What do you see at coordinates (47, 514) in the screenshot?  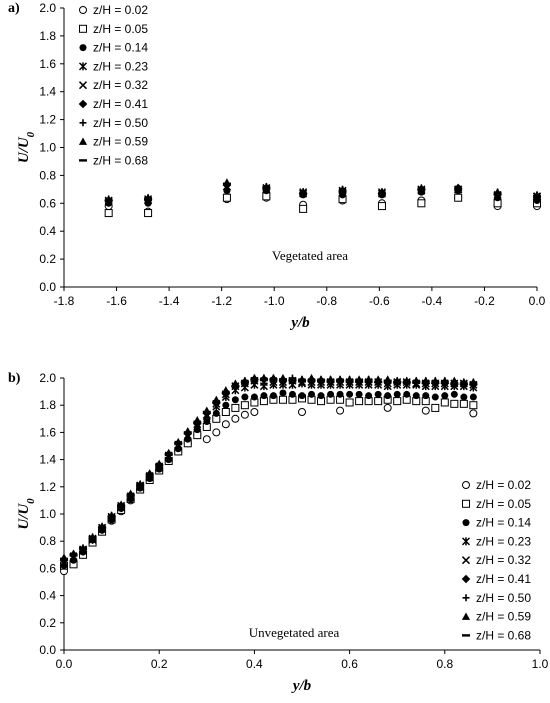 I see `y-tick-label: 1.0` at bounding box center [47, 514].